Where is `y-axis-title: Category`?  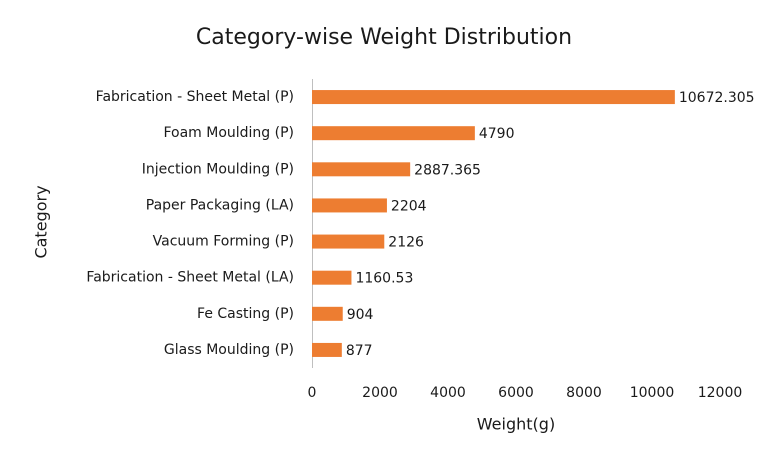
y-axis-title: Category is located at coordinates (41, 221).